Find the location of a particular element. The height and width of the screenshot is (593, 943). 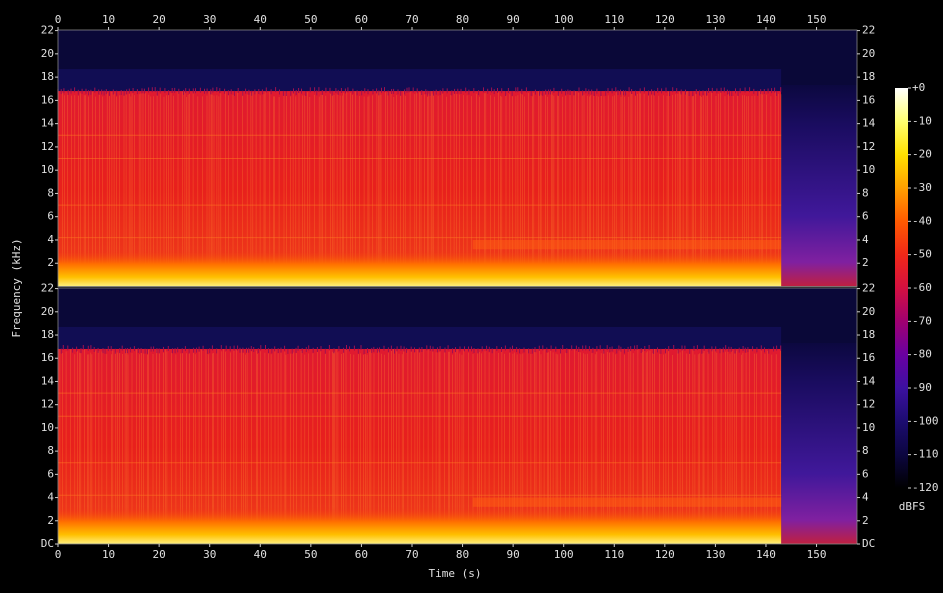

colorbar-tick-label: -120 is located at coordinates (925, 487).